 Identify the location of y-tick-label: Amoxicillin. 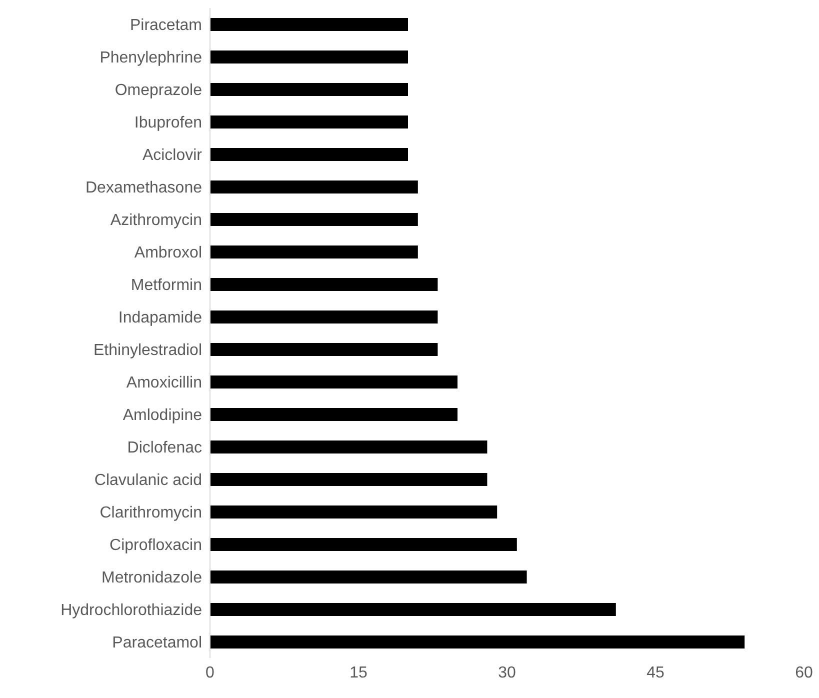
(164, 383).